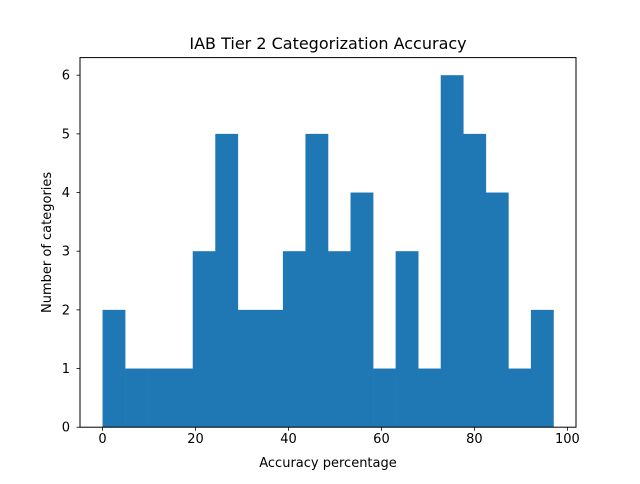 This screenshot has width=640, height=484. What do you see at coordinates (47, 242) in the screenshot?
I see `y-axis-label: Number of categories` at bounding box center [47, 242].